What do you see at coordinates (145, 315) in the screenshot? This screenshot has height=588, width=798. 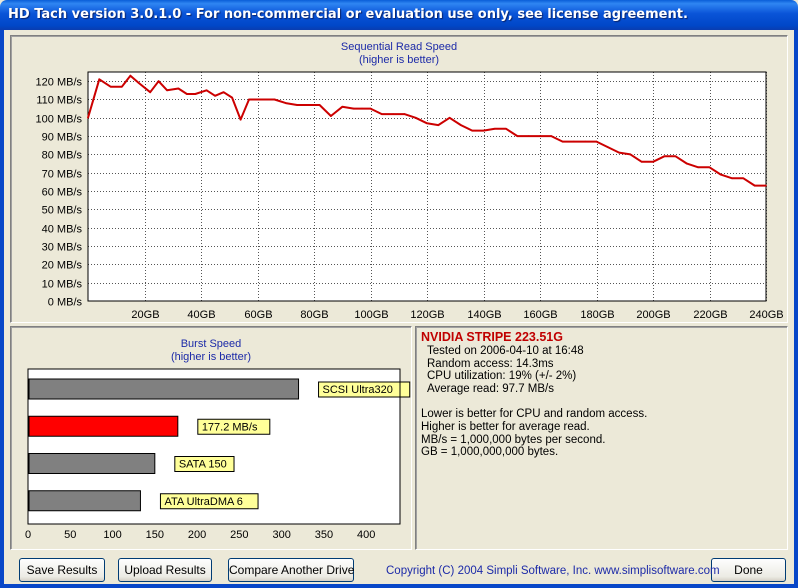 I see `x-tick-label: 20GB` at bounding box center [145, 315].